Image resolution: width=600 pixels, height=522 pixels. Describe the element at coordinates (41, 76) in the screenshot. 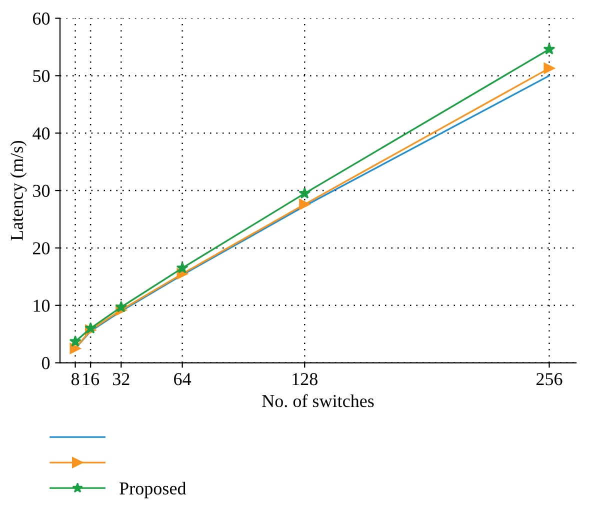

I see `y-tick-label: 50` at that location.